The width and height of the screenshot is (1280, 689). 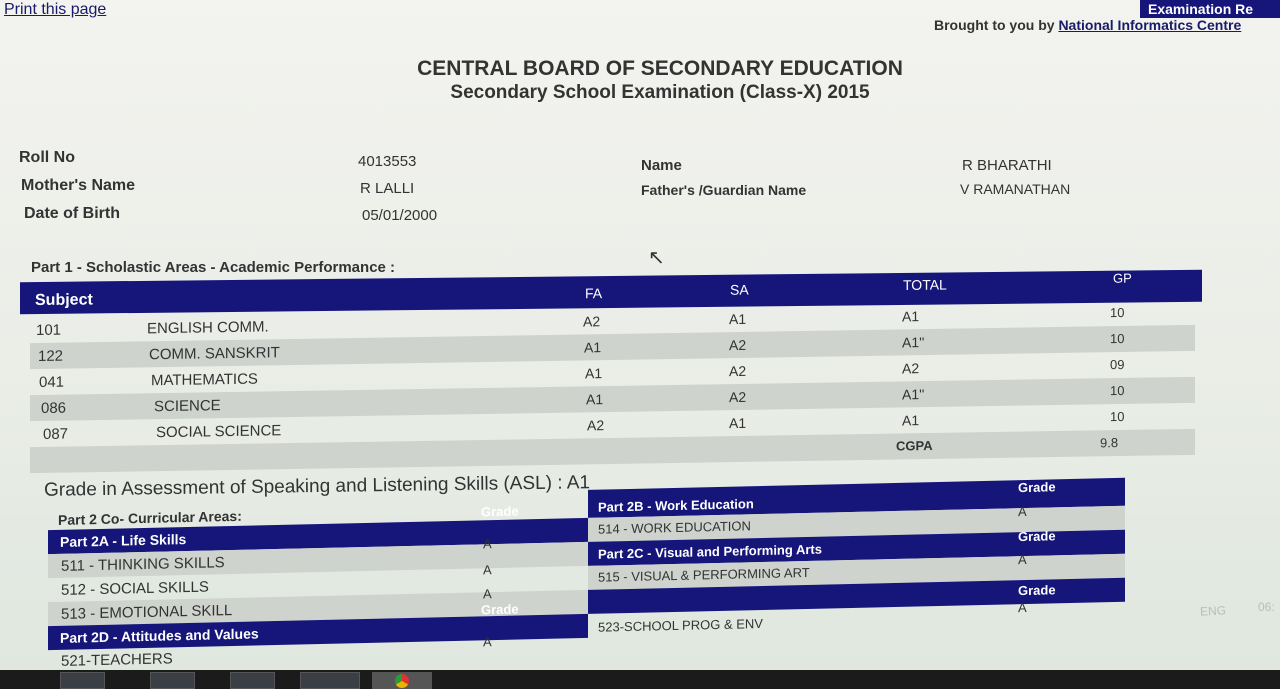 I want to click on col-total: TOTAL, so click(x=925, y=284).